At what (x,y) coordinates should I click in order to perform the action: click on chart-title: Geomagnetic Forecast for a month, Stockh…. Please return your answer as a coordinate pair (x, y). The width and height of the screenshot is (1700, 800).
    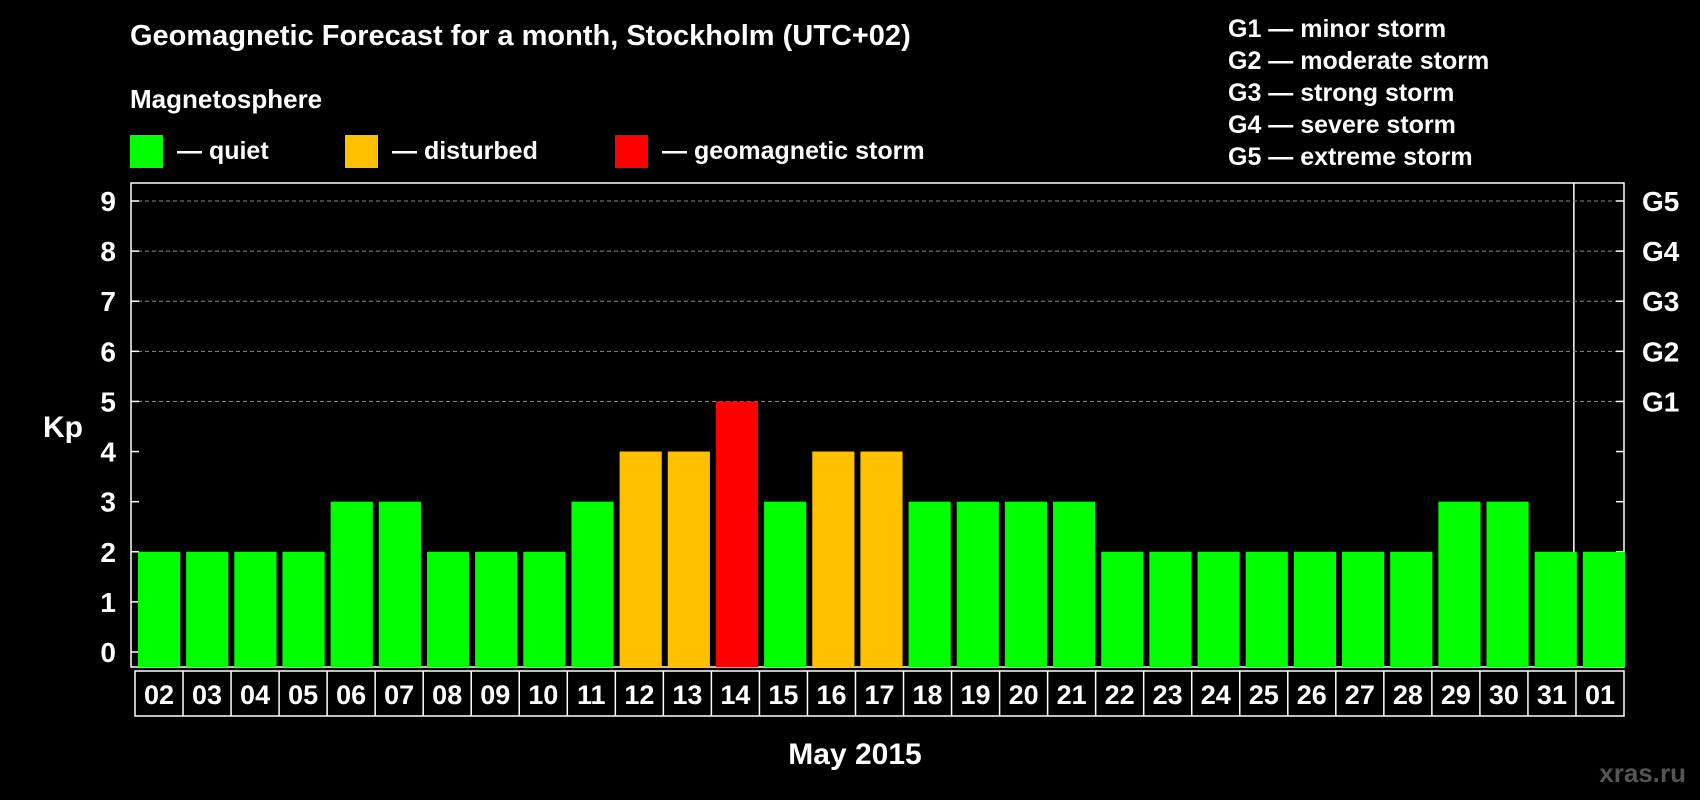
    Looking at the image, I should click on (520, 36).